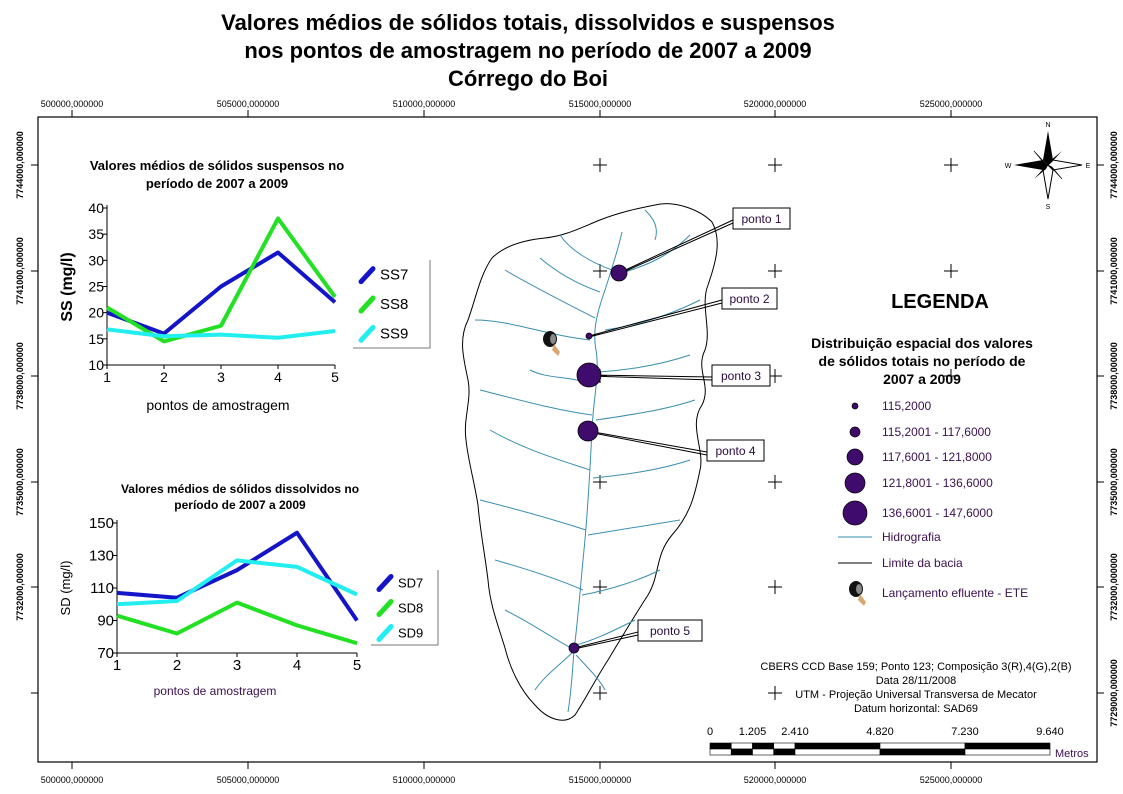  Describe the element at coordinates (916, 681) in the screenshot. I see `credits-line2: Data 28/11/2008` at that location.